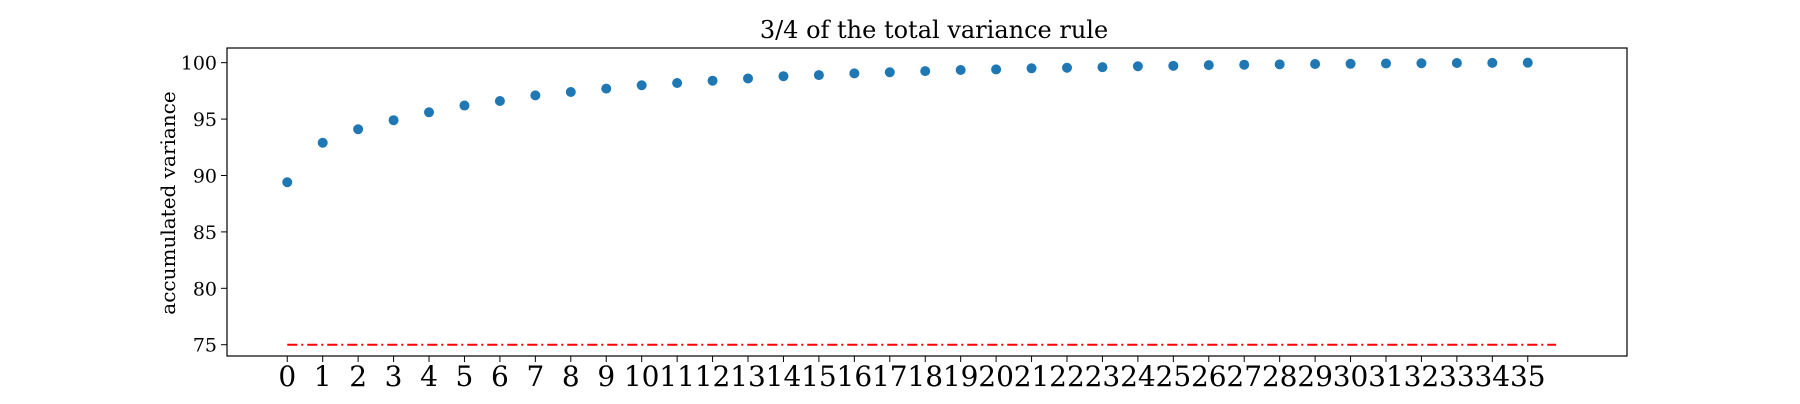  What do you see at coordinates (205, 233) in the screenshot?
I see `y-tick-label: 85` at bounding box center [205, 233].